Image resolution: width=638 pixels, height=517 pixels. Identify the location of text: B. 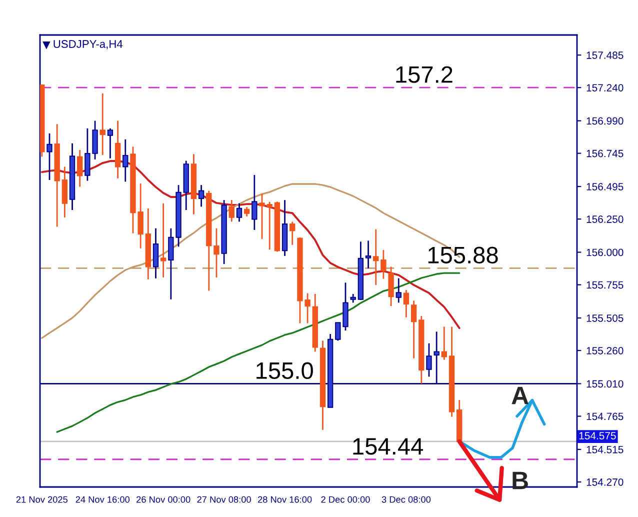
(520, 481).